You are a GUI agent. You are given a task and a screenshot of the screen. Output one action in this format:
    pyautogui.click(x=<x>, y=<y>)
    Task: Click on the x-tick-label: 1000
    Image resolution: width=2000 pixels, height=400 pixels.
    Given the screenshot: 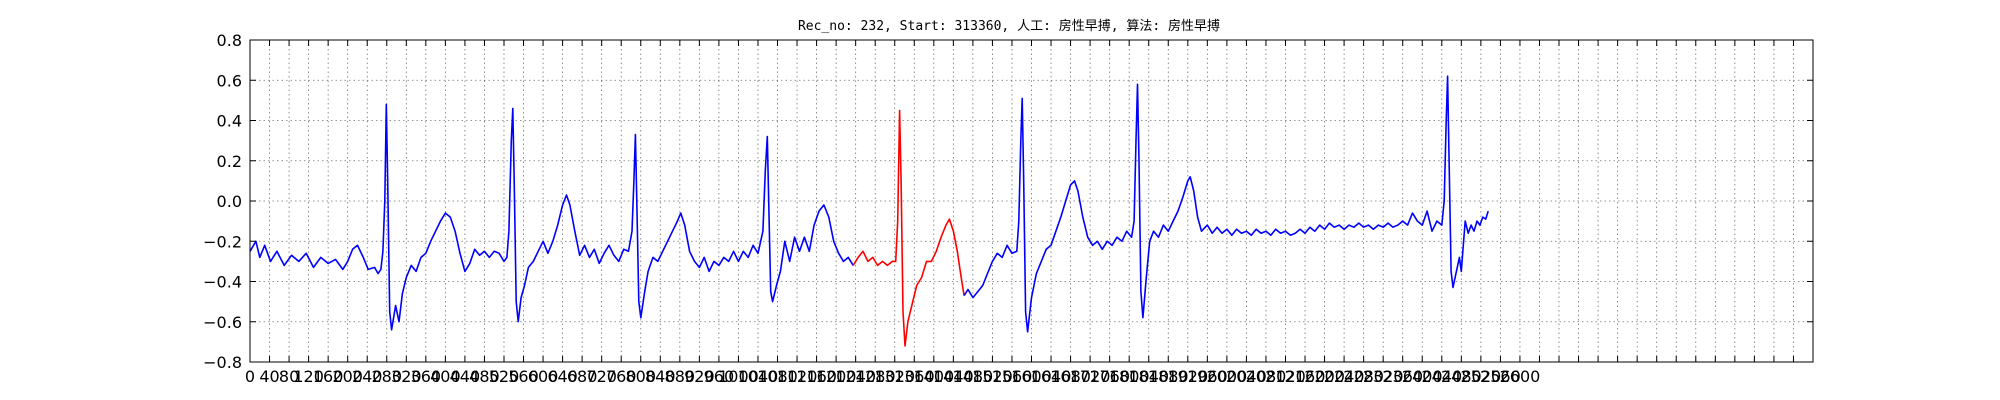 What is the action you would take?
    pyautogui.click(x=738, y=376)
    